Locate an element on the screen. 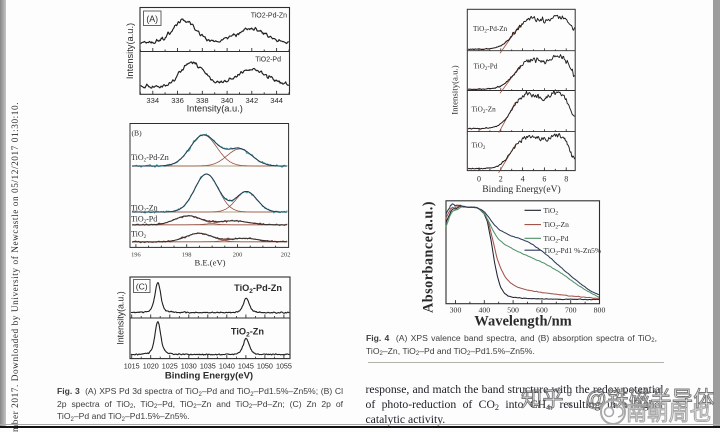  svg-text: 400 is located at coordinates (484, 310).